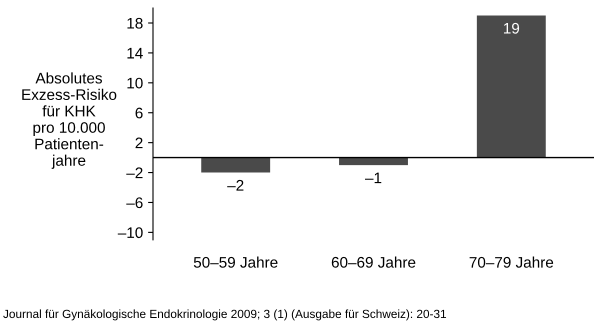 Image resolution: width=600 pixels, height=335 pixels. Describe the element at coordinates (69, 120) in the screenshot. I see `y-axis-title: Absolutes Exzess-Risiko für KHK pro 10.000 Patienten- jahre` at that location.